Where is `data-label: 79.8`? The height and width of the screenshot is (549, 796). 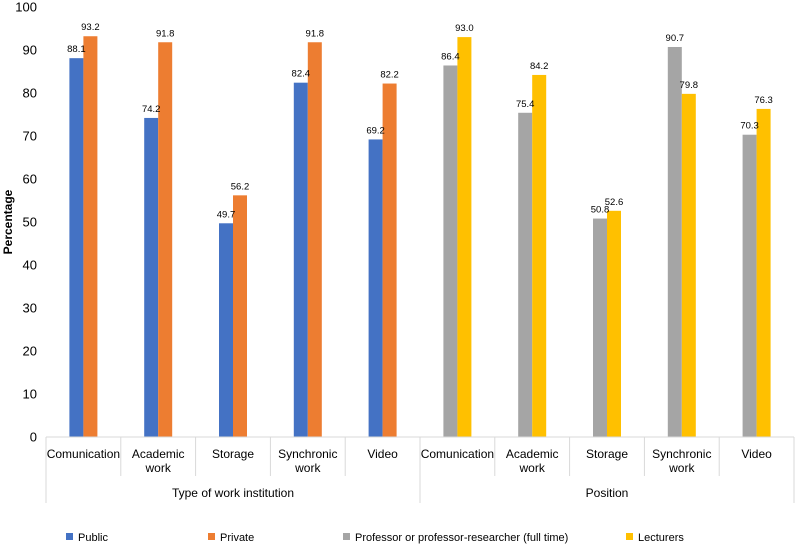 data-label: 79.8 is located at coordinates (689, 85).